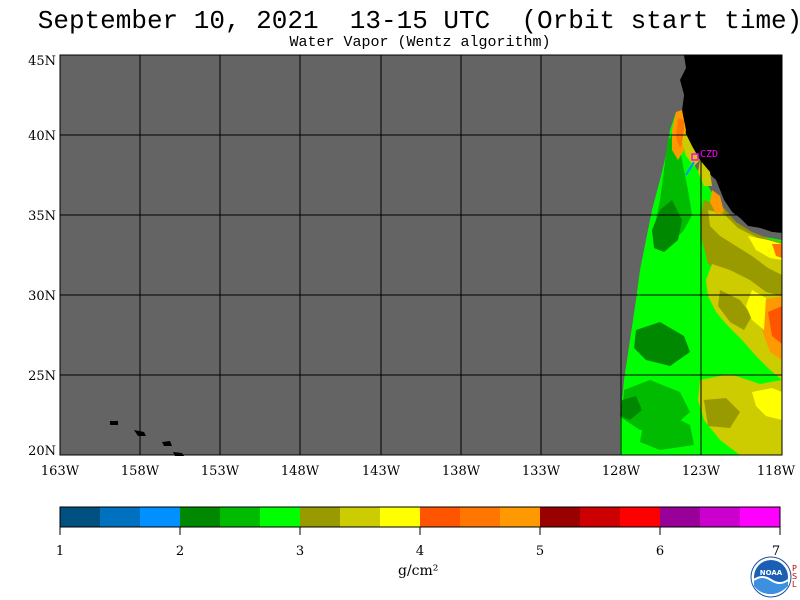  I want to click on lat-label-40n: 40N, so click(42, 136).